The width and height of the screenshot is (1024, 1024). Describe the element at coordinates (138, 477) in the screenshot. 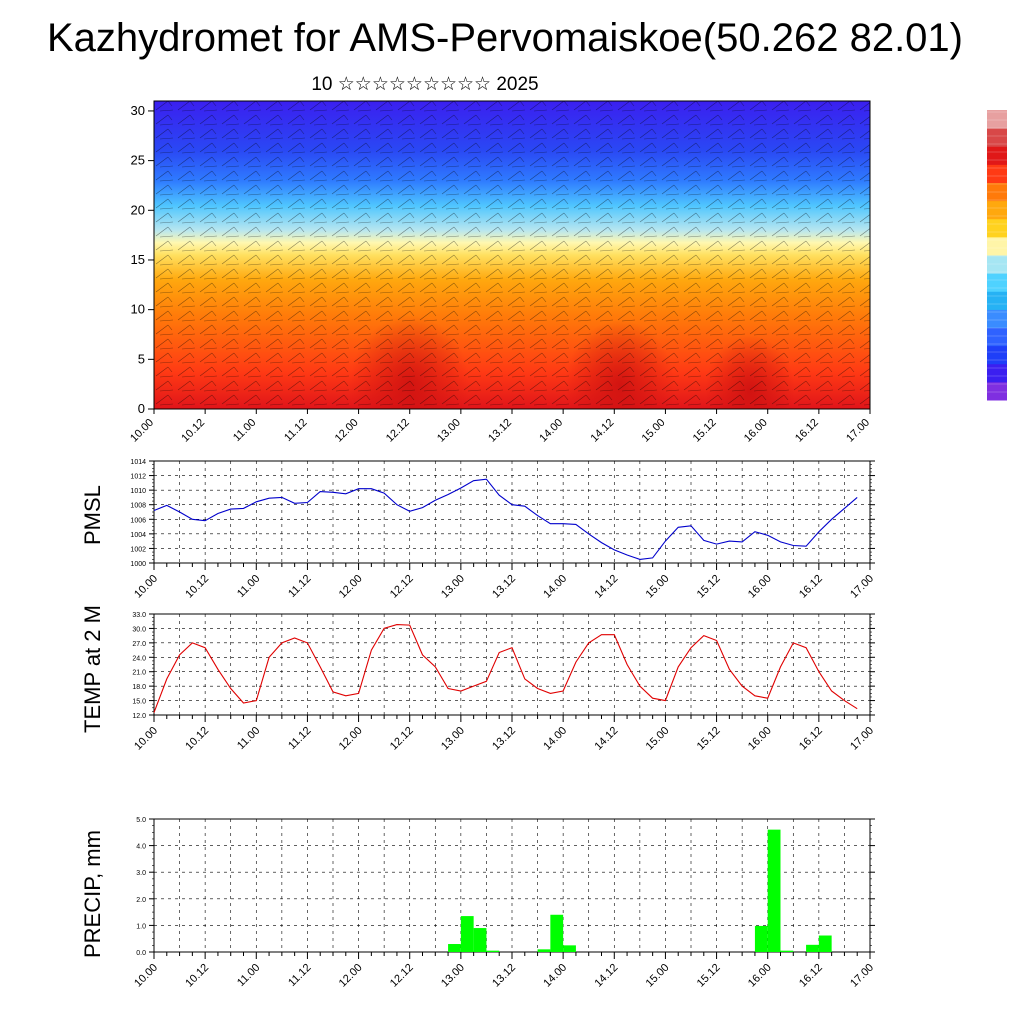

I see `y-tick-label: 1012` at that location.